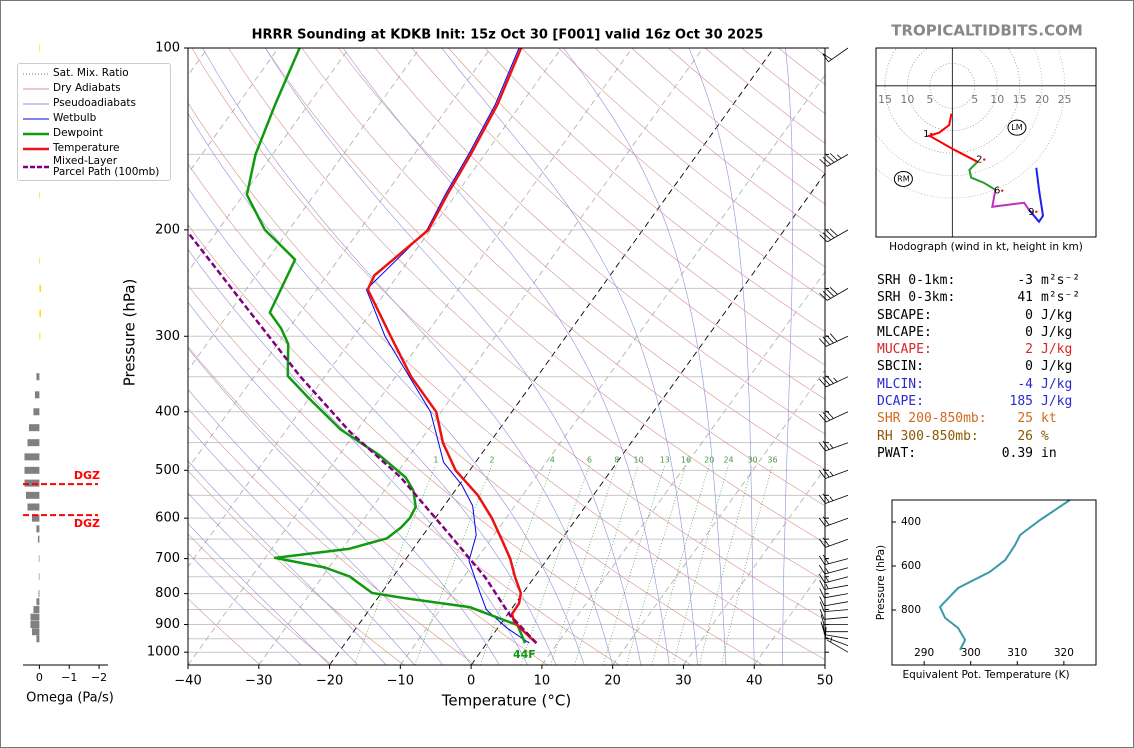 Image resolution: width=1134 pixels, height=748 pixels. I want to click on height-label: 6, so click(997, 191).